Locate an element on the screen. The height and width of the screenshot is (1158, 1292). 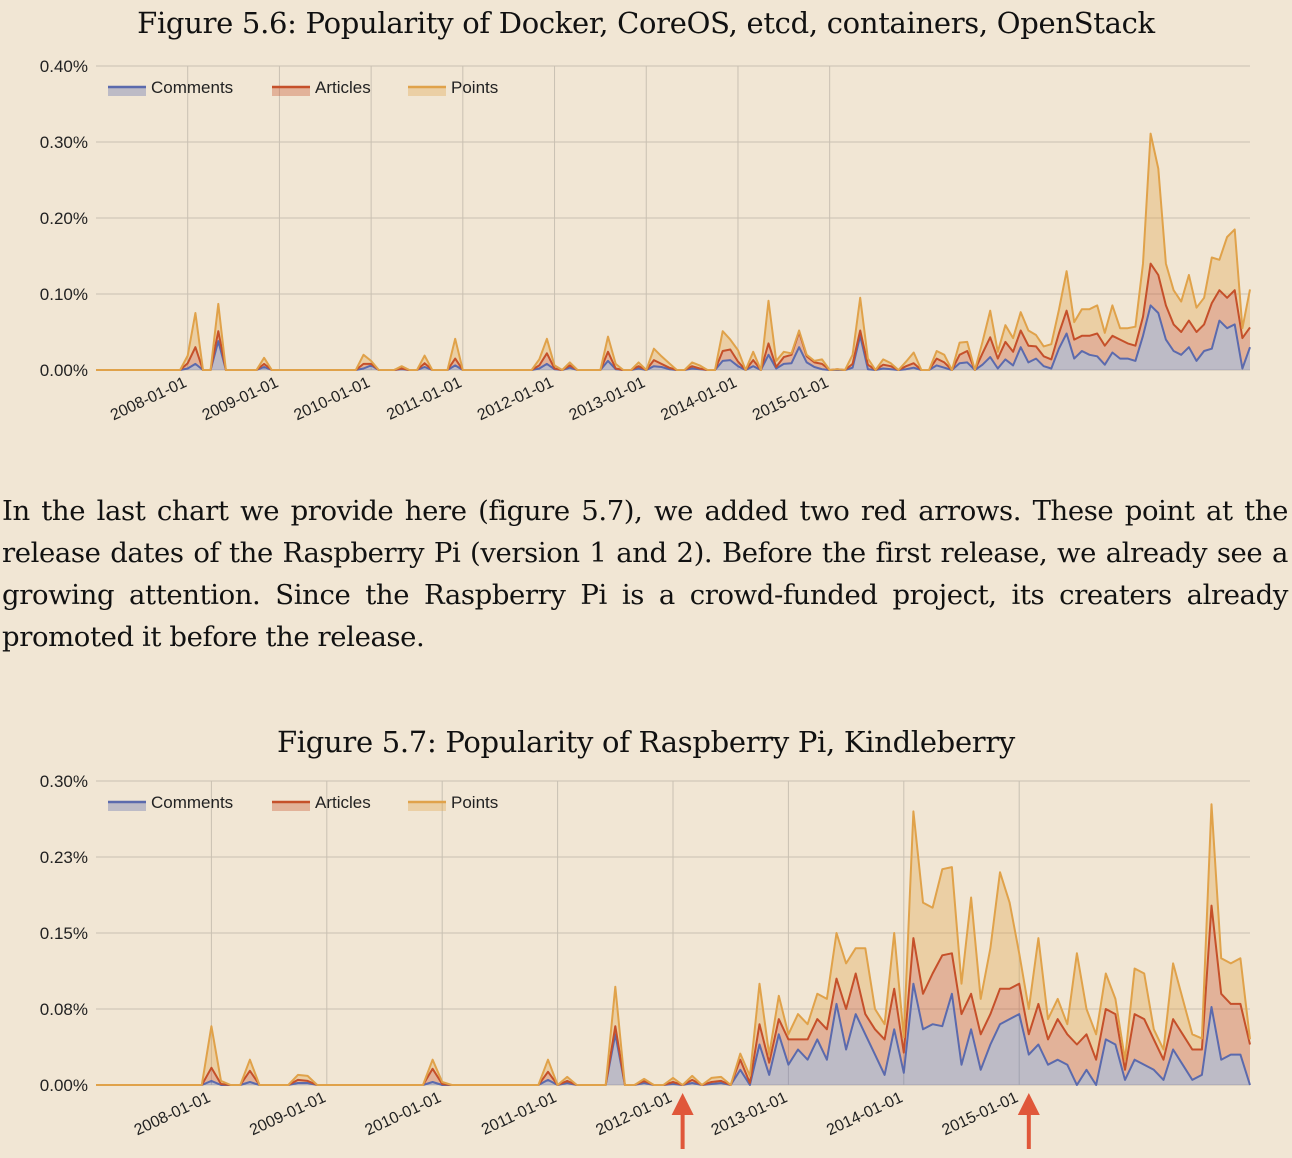
y-tick-label: 0.40% is located at coordinates (64, 66).